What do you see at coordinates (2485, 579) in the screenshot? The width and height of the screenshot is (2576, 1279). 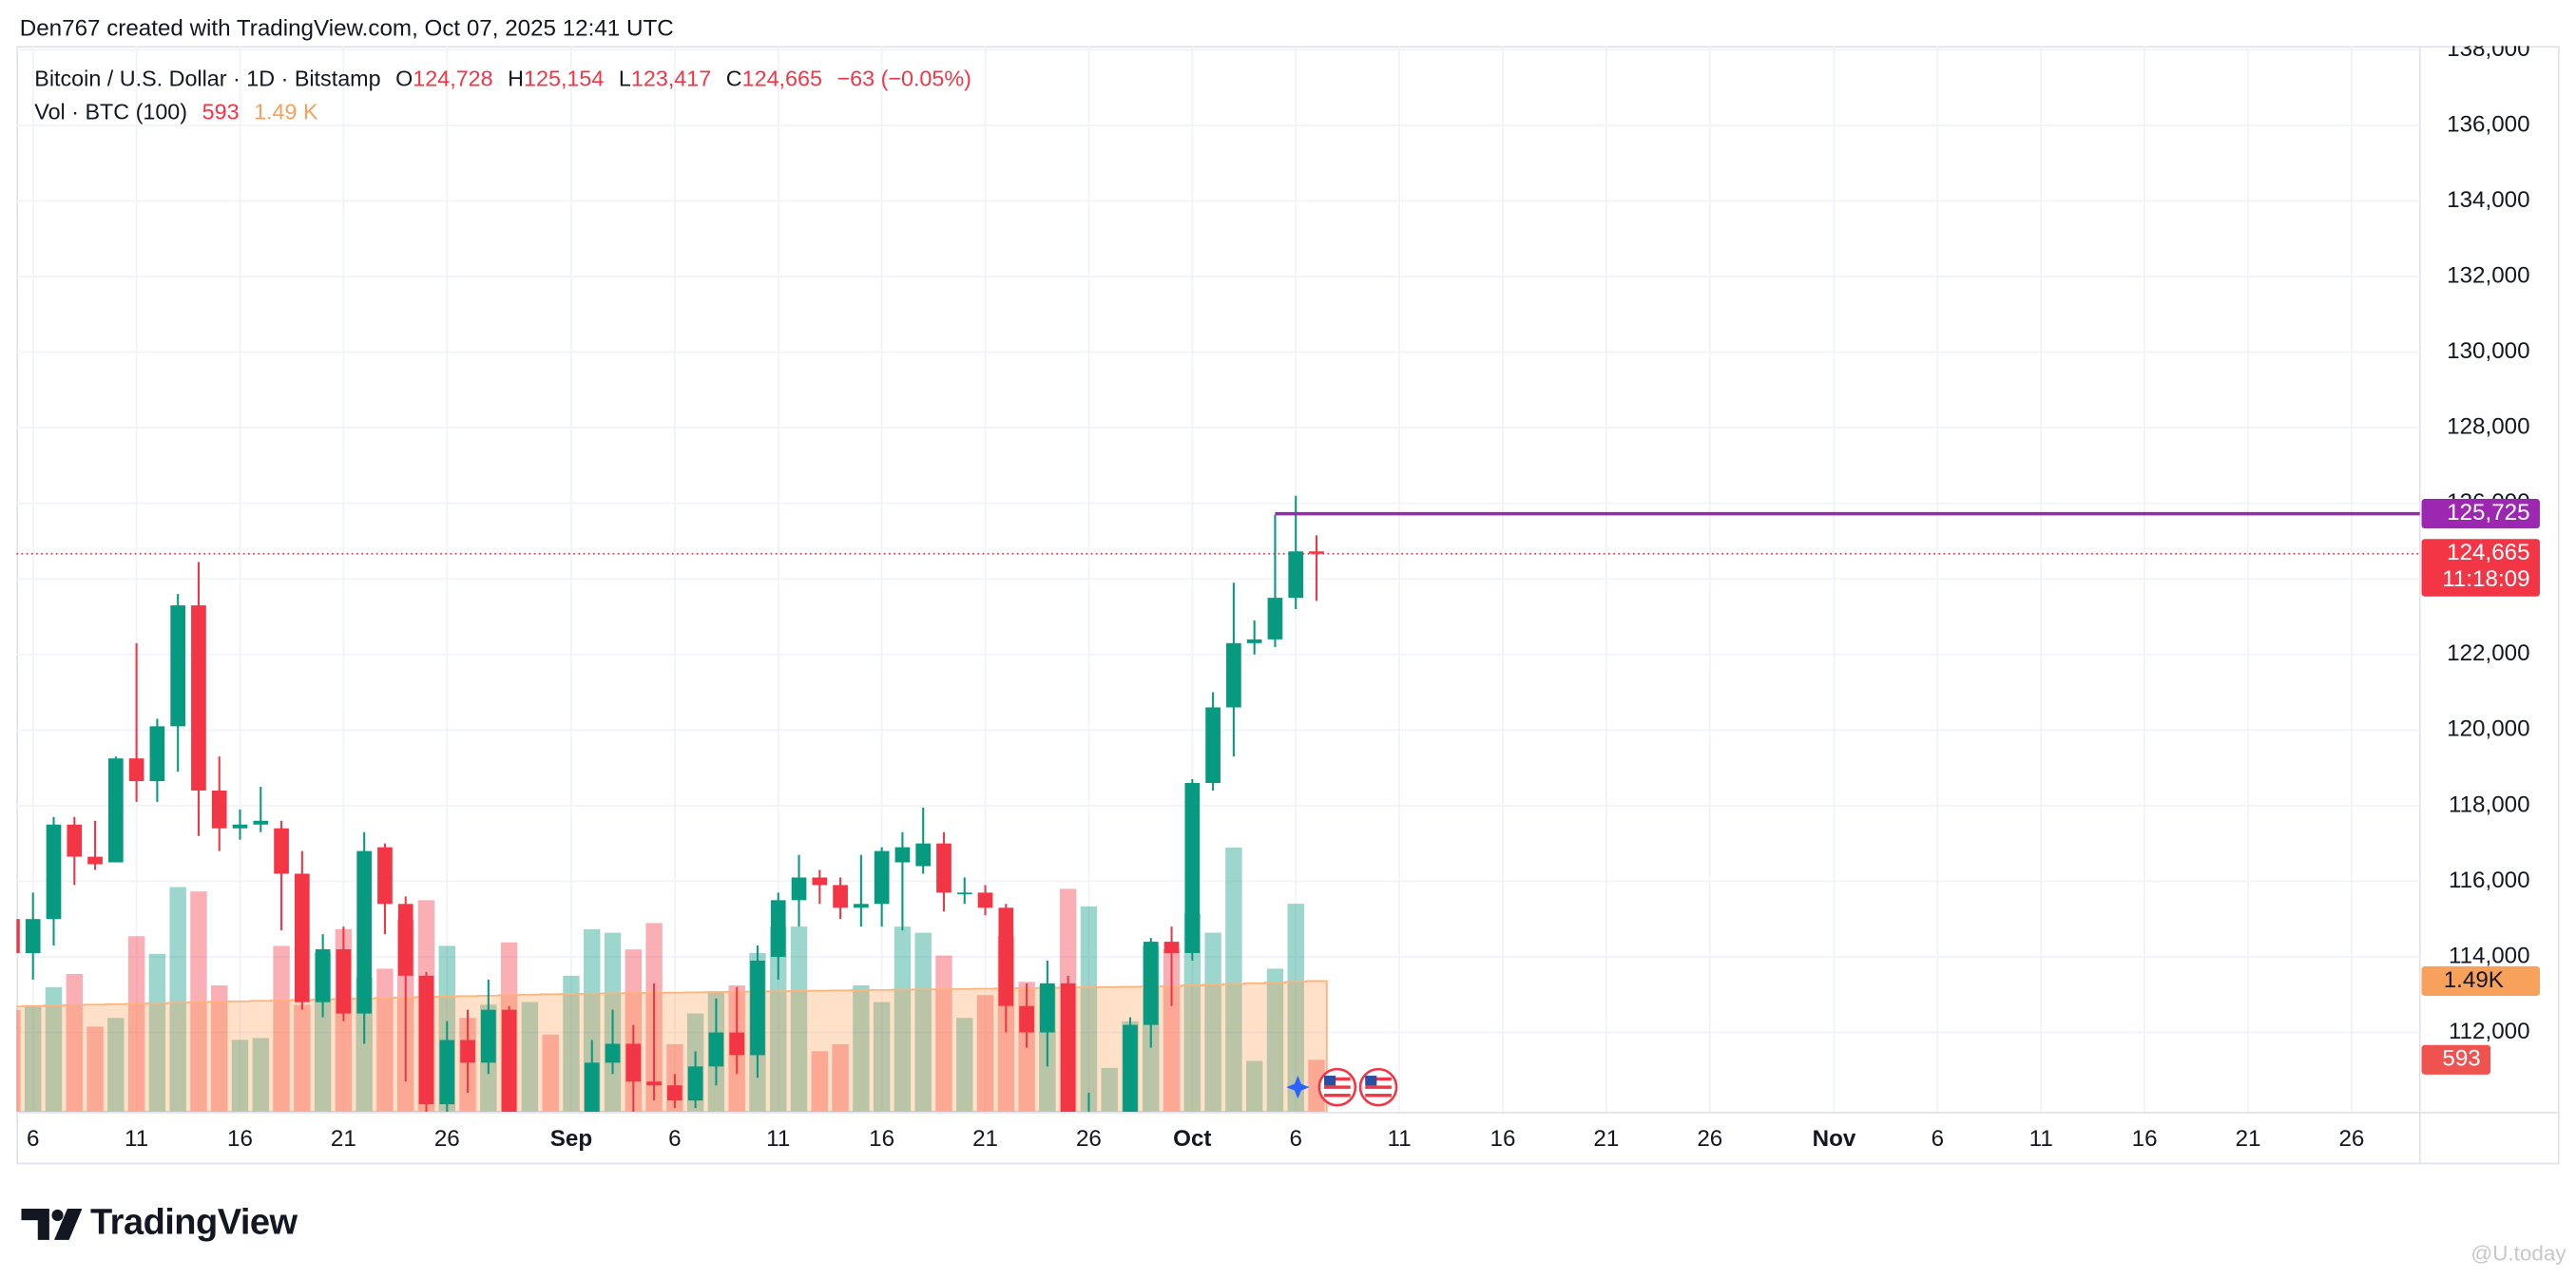 I see `countdown-label: 11:18:09` at bounding box center [2485, 579].